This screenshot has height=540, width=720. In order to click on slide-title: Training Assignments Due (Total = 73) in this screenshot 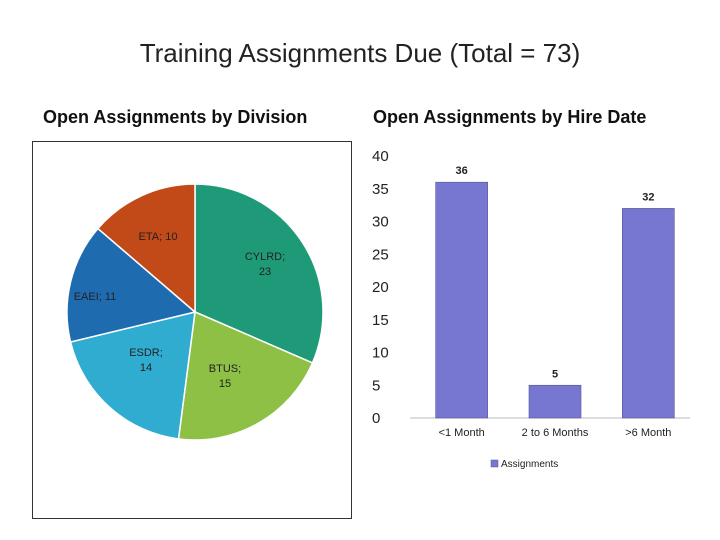, I will do `click(360, 53)`.